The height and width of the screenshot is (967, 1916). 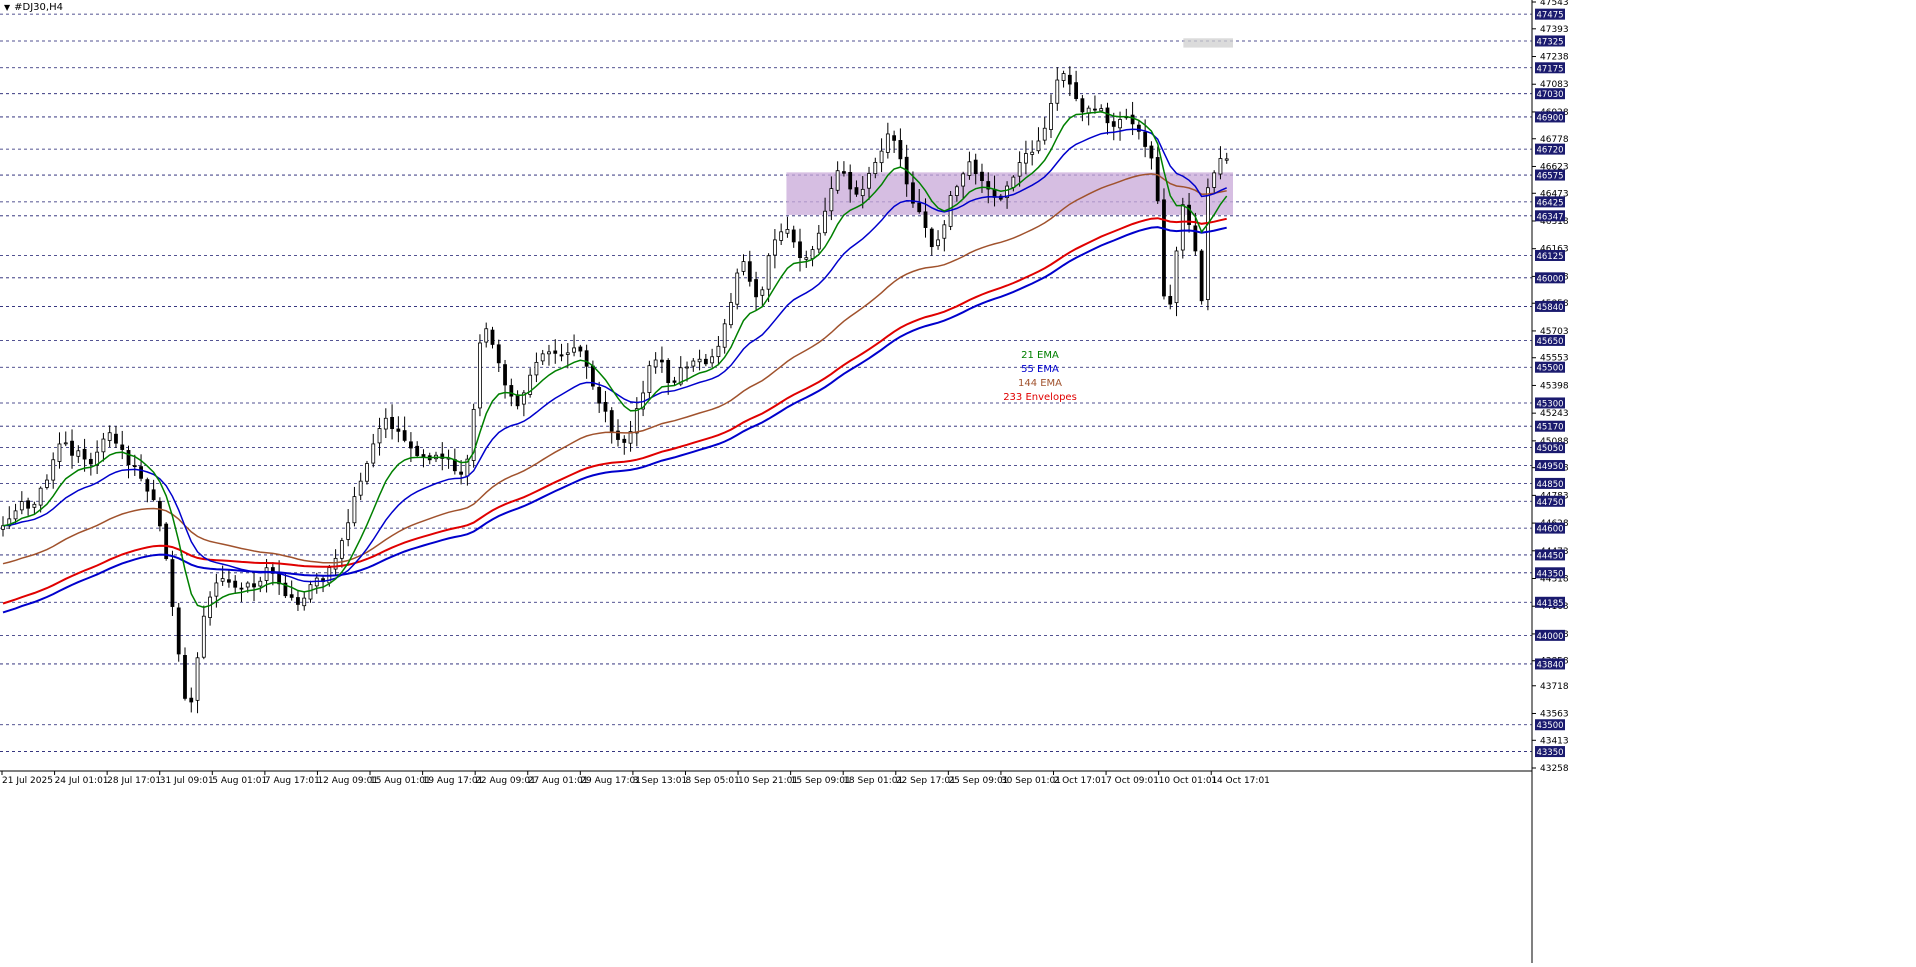 What do you see at coordinates (505, 781) in the screenshot?
I see `x-tick-label: 22 Aug 09:01` at bounding box center [505, 781].